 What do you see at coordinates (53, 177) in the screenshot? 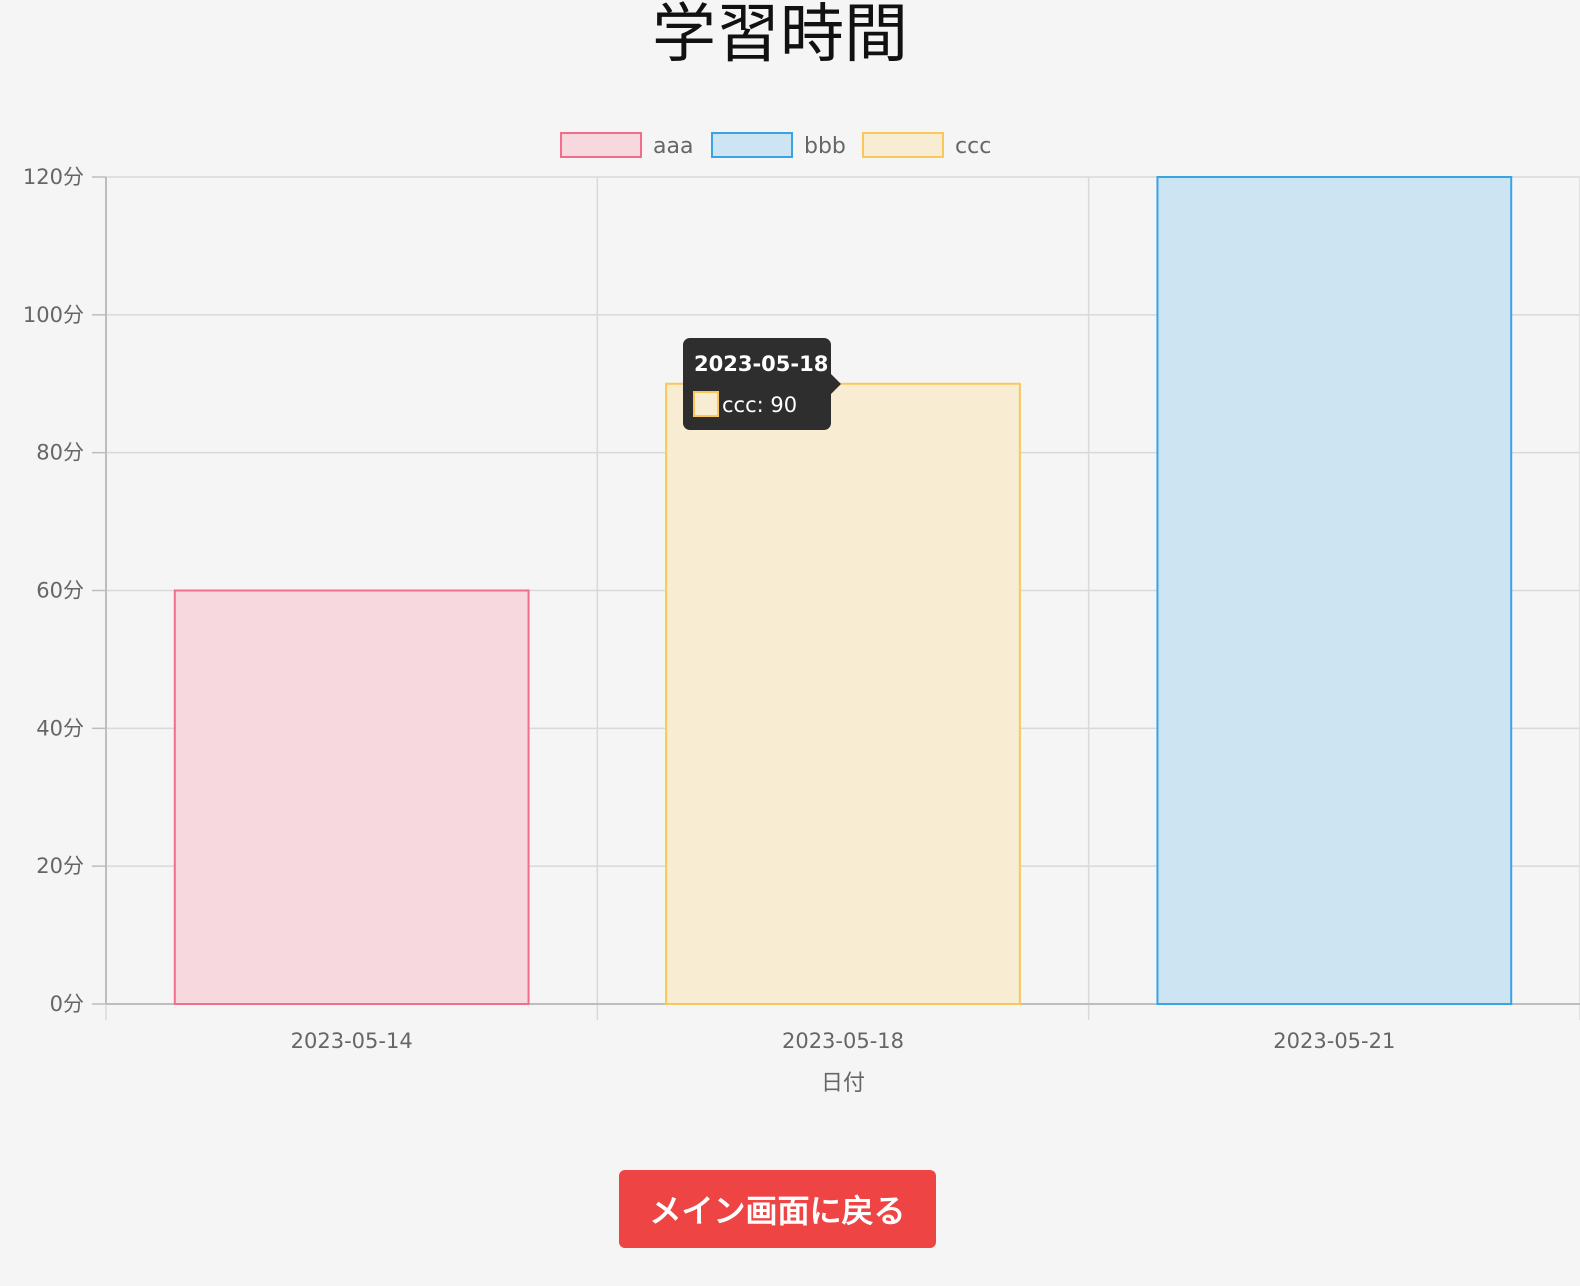
I see `y-tick-label: 120分` at bounding box center [53, 177].